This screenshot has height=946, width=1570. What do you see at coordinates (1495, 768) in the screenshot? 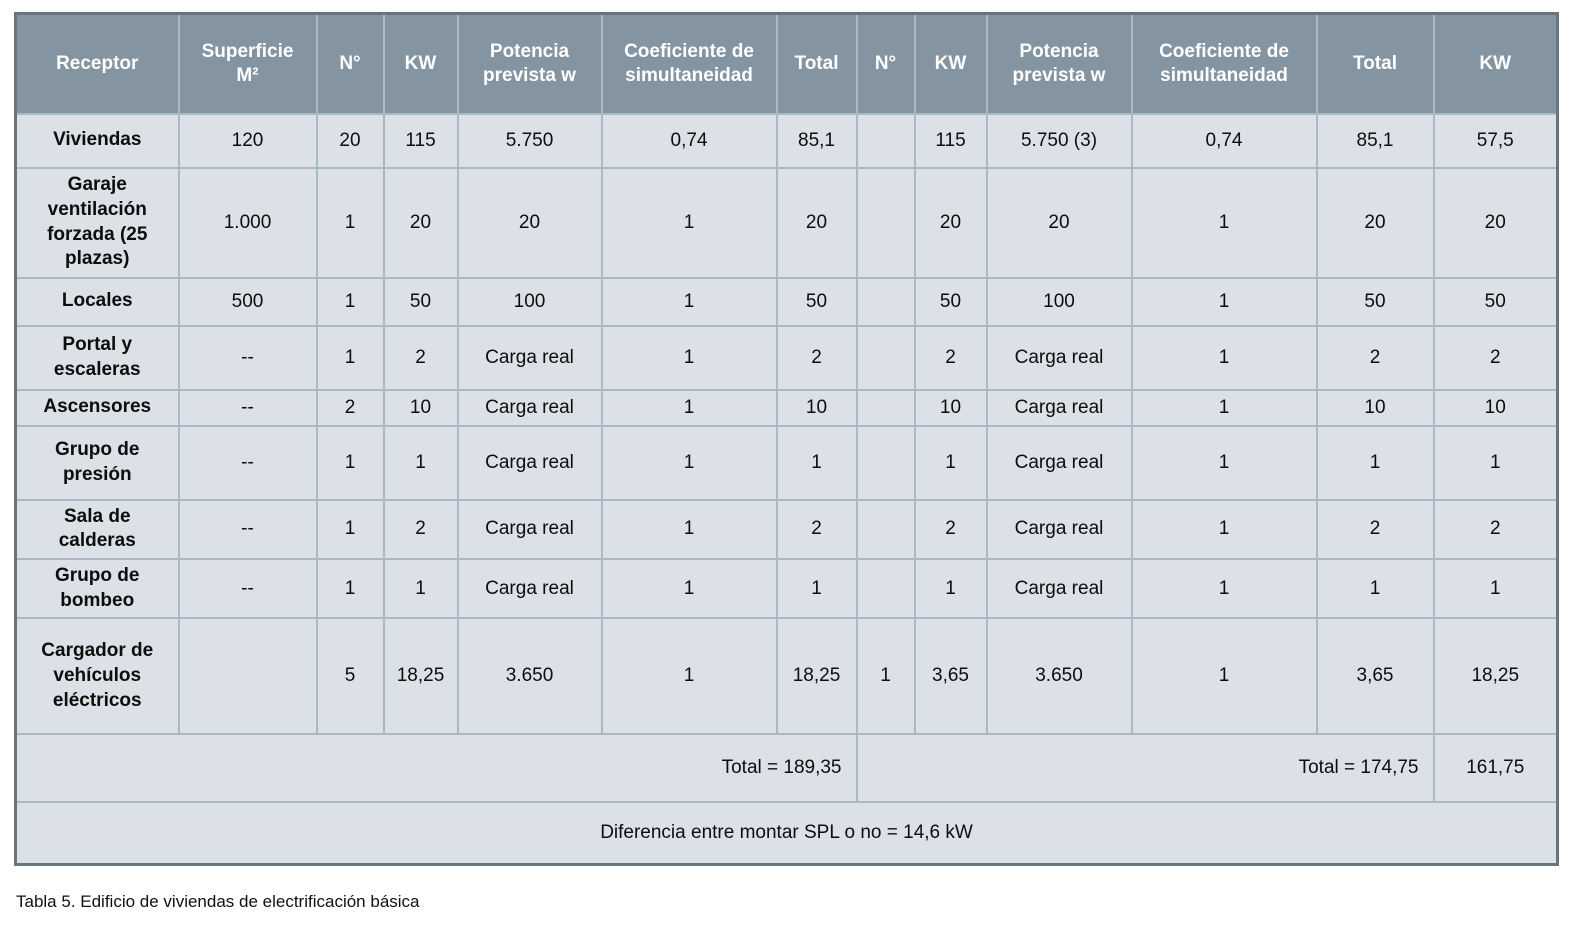
I see `total-kw-cell: 161,75` at bounding box center [1495, 768].